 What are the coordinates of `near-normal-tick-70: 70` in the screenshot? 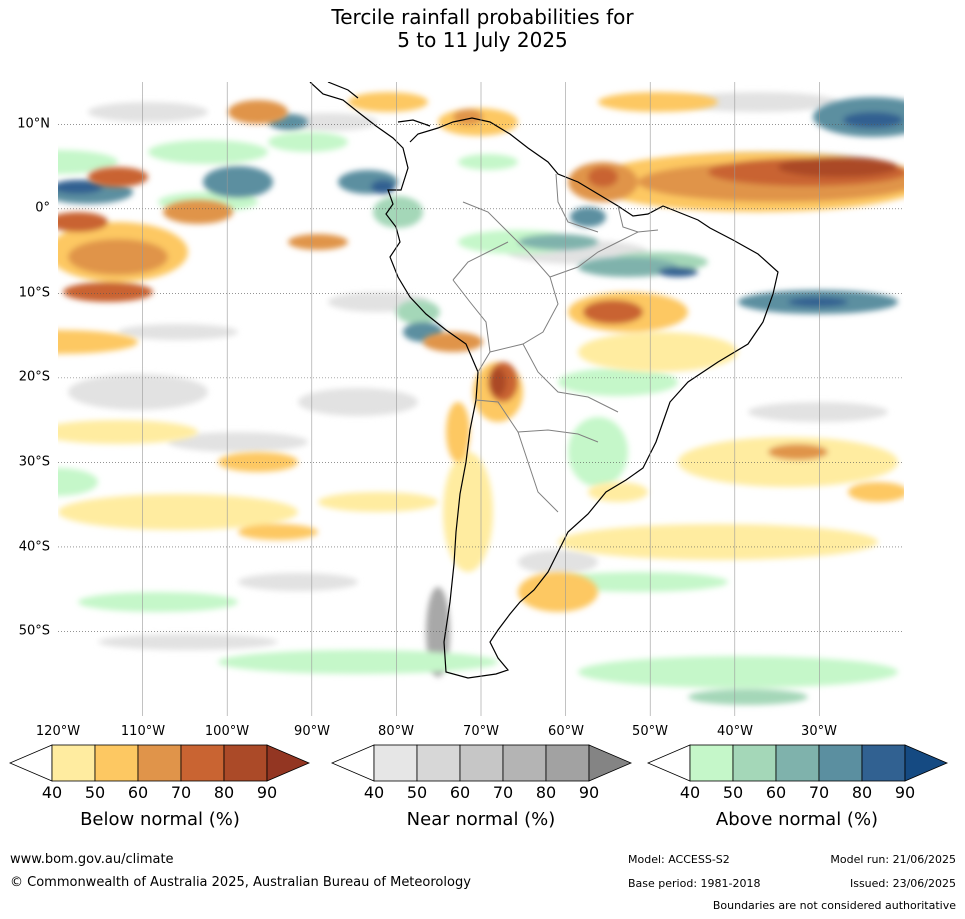 It's located at (503, 792).